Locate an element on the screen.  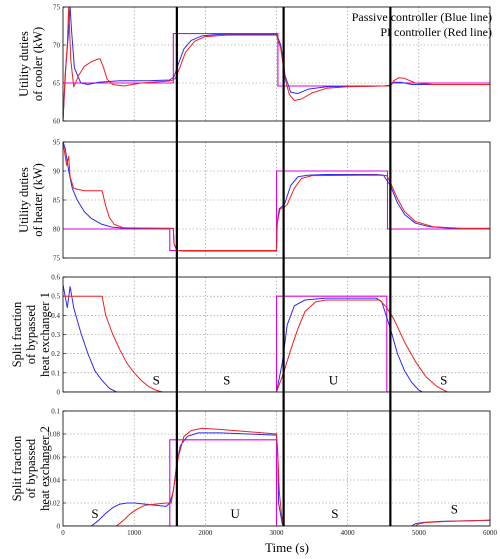
y-axis-label-line: heat exchanger 1 is located at coordinates (45, 334).